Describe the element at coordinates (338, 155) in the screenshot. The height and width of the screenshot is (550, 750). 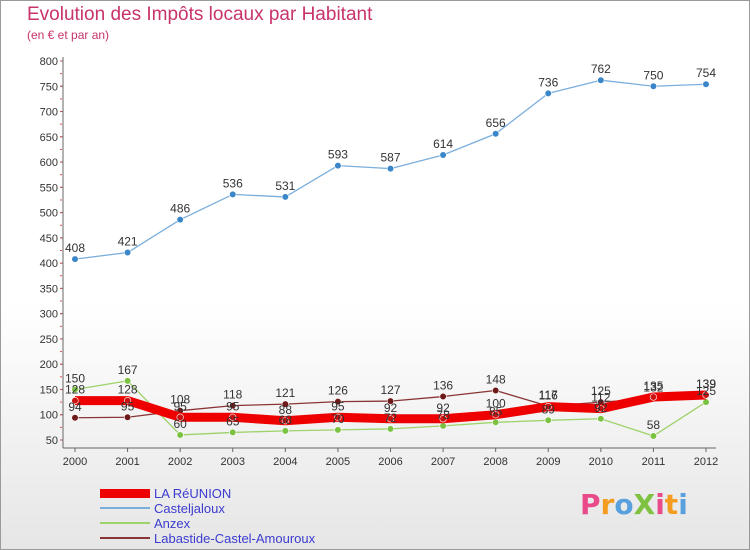
I see `data-label: 593` at that location.